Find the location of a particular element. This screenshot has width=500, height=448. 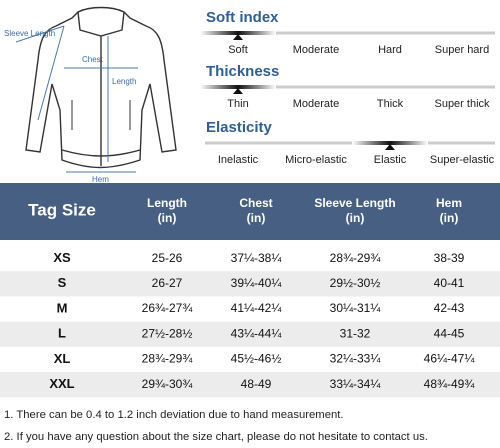

table-cell: M is located at coordinates (62, 307).